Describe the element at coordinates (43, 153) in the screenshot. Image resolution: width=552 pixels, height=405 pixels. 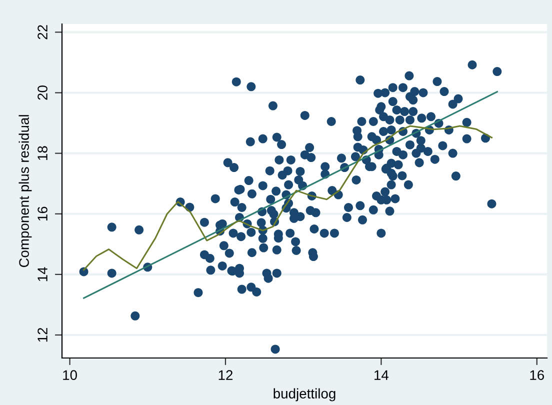
I see `y-tick-label: 18` at that location.